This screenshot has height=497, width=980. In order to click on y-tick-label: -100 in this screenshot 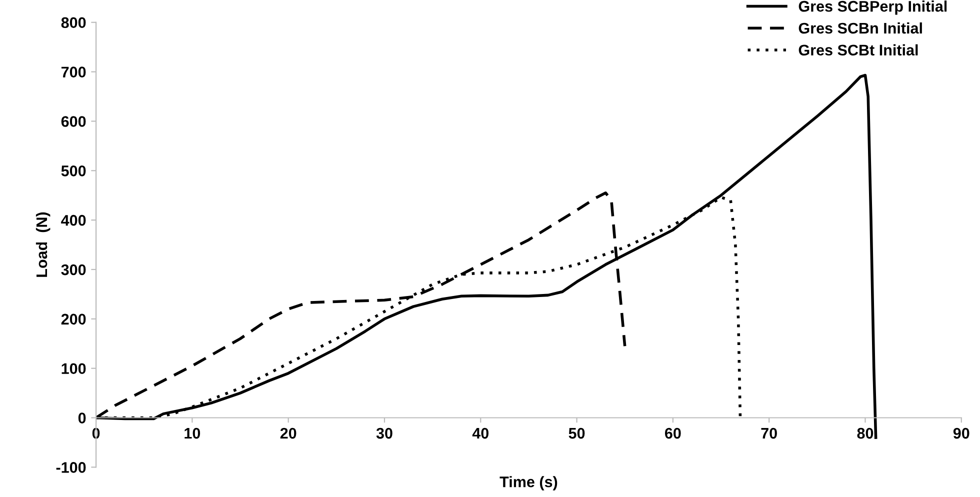, I will do `click(71, 467)`.